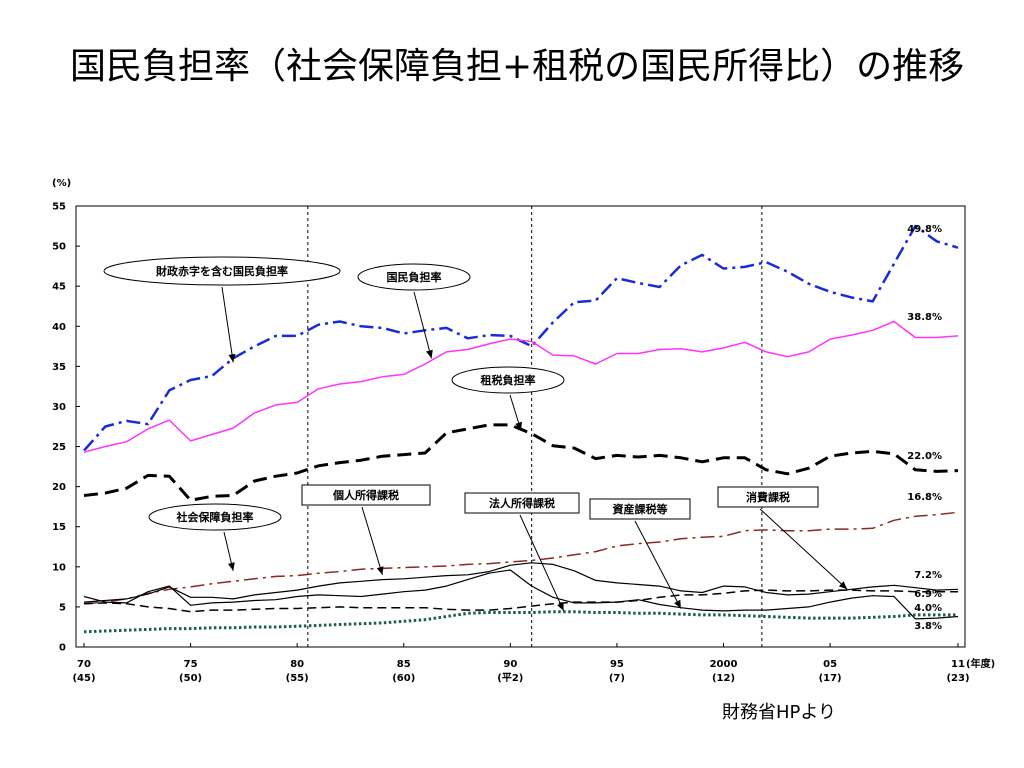 This screenshot has width=1024, height=768. Describe the element at coordinates (980, 663) in the screenshot. I see `x-axis-unit: (年度)` at that location.